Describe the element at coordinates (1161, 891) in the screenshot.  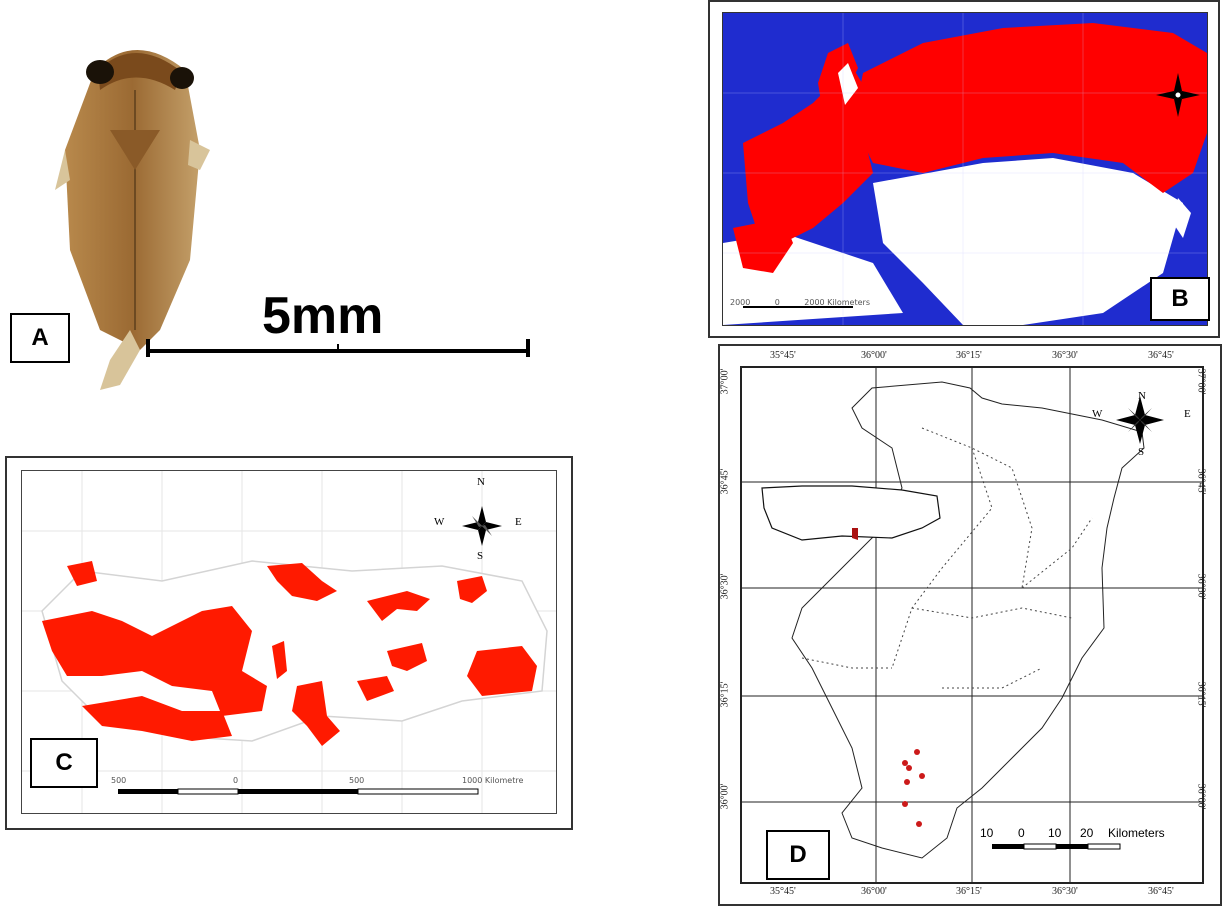
I see `d-bottom-tick-4: 36°45'` at that location.